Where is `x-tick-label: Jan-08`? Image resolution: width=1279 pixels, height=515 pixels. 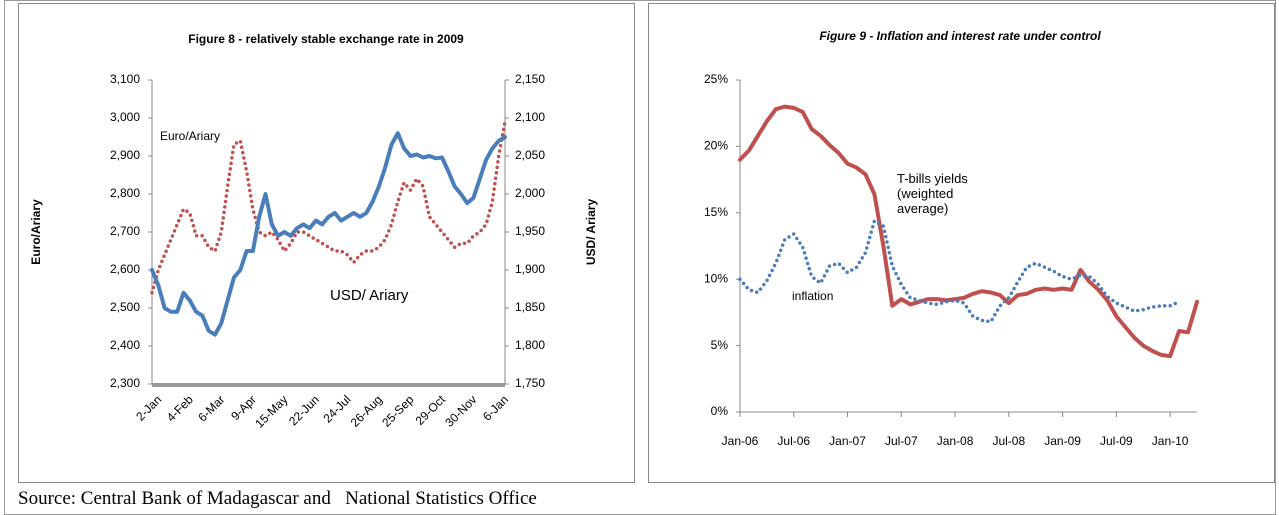 x-tick-label: Jan-08 is located at coordinates (955, 441).